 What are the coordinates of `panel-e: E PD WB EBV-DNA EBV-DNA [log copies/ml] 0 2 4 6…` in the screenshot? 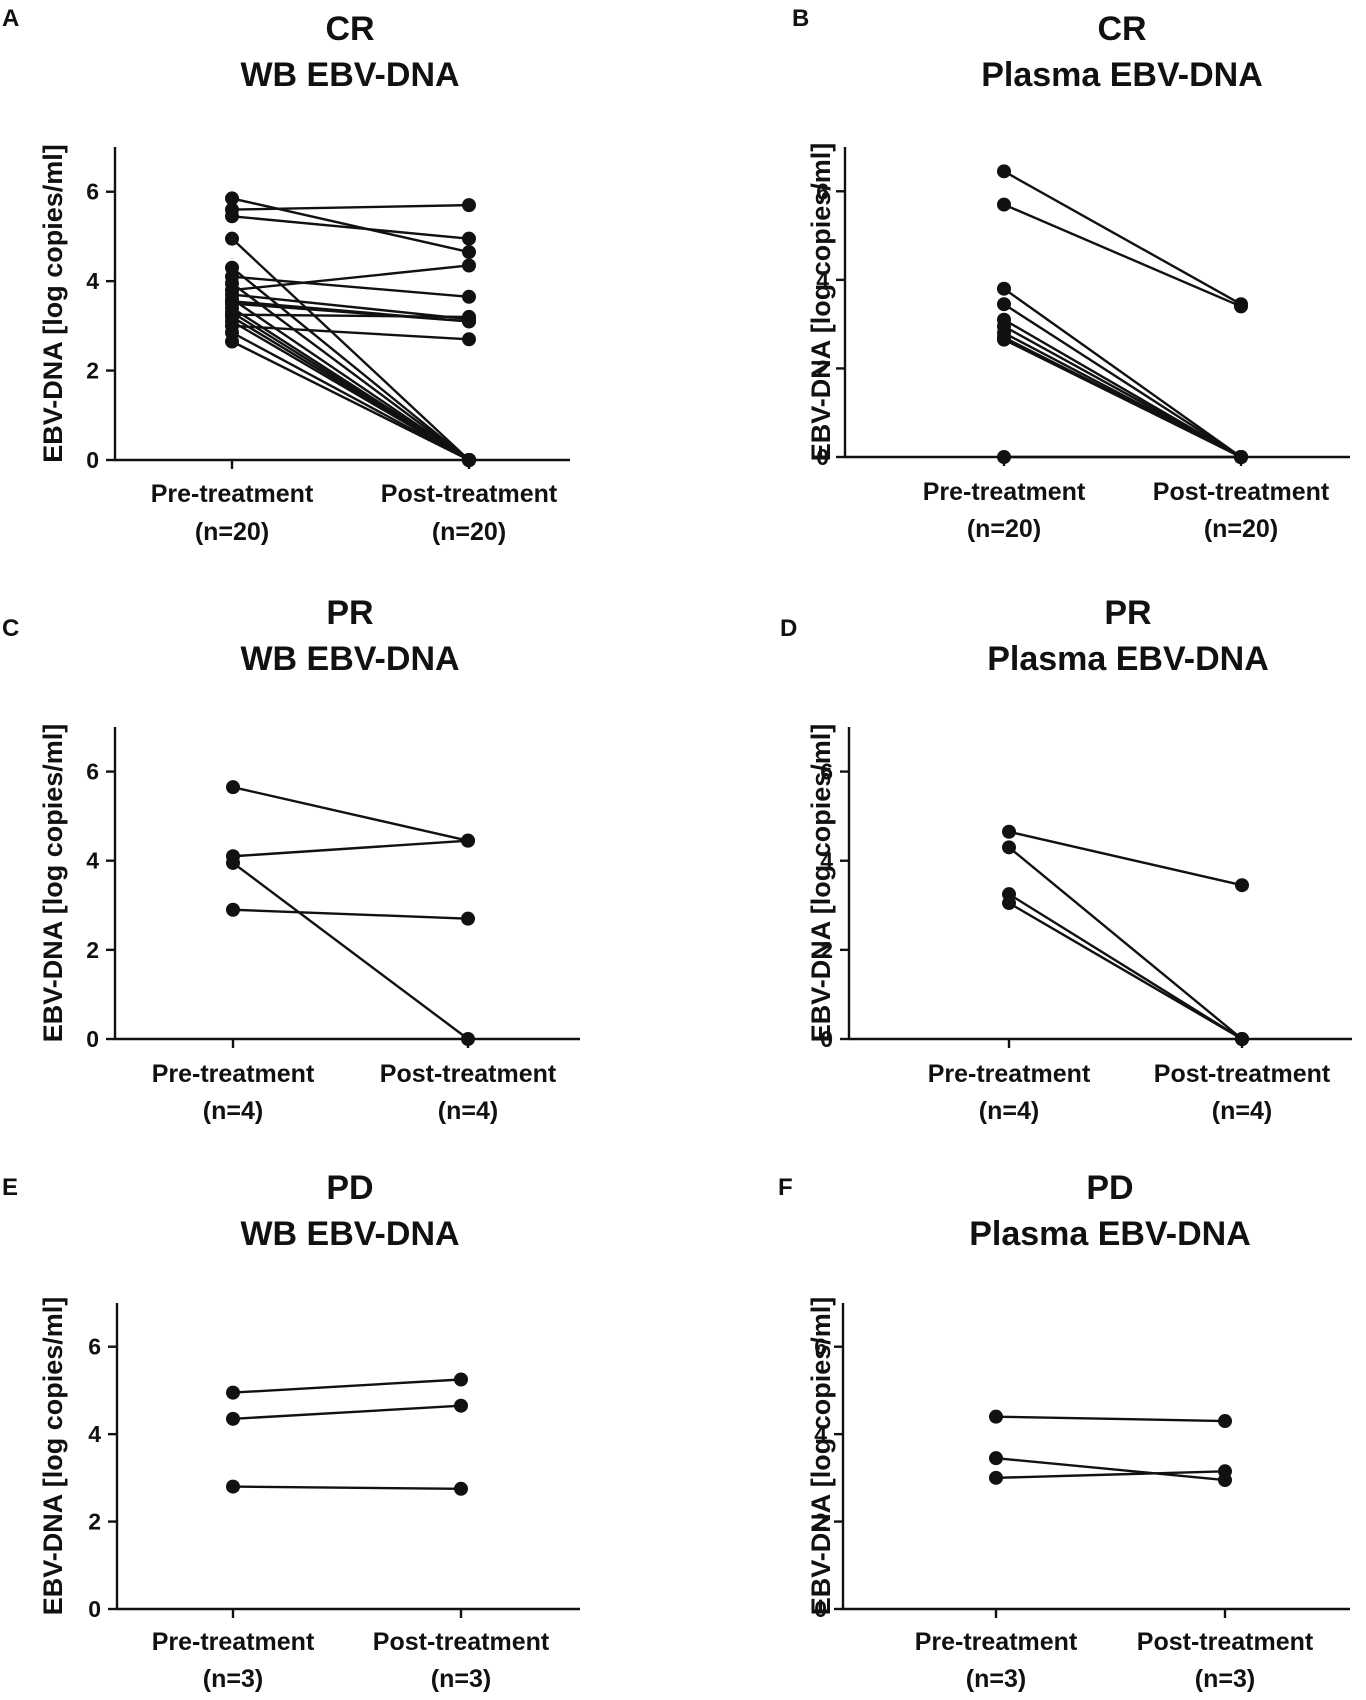 It's located at (291, 1431).